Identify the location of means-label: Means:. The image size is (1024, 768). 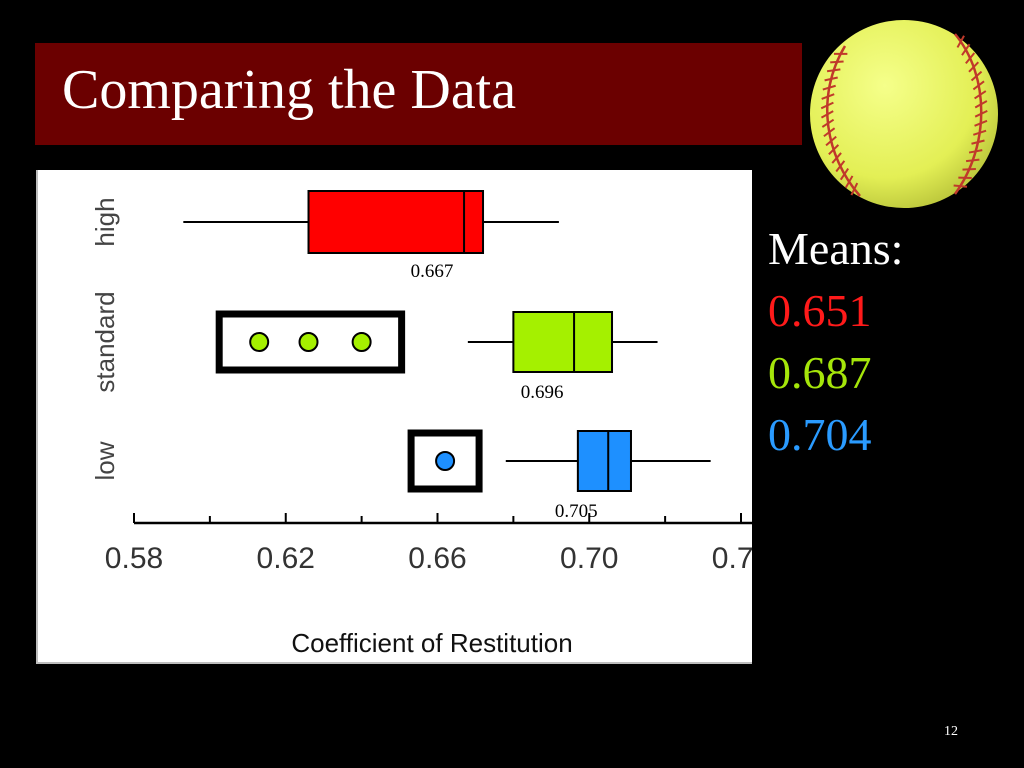
(836, 248).